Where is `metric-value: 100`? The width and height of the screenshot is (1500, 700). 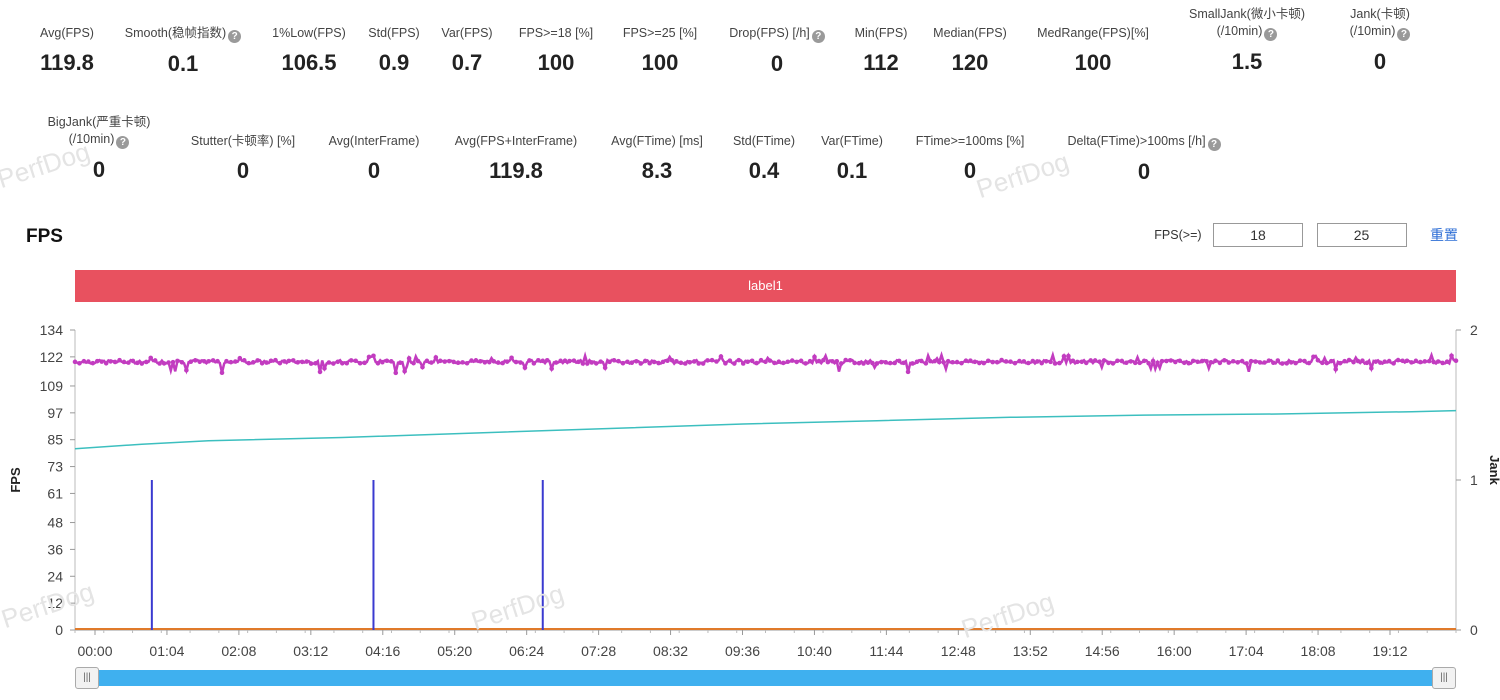
metric-value: 100 is located at coordinates (1093, 62).